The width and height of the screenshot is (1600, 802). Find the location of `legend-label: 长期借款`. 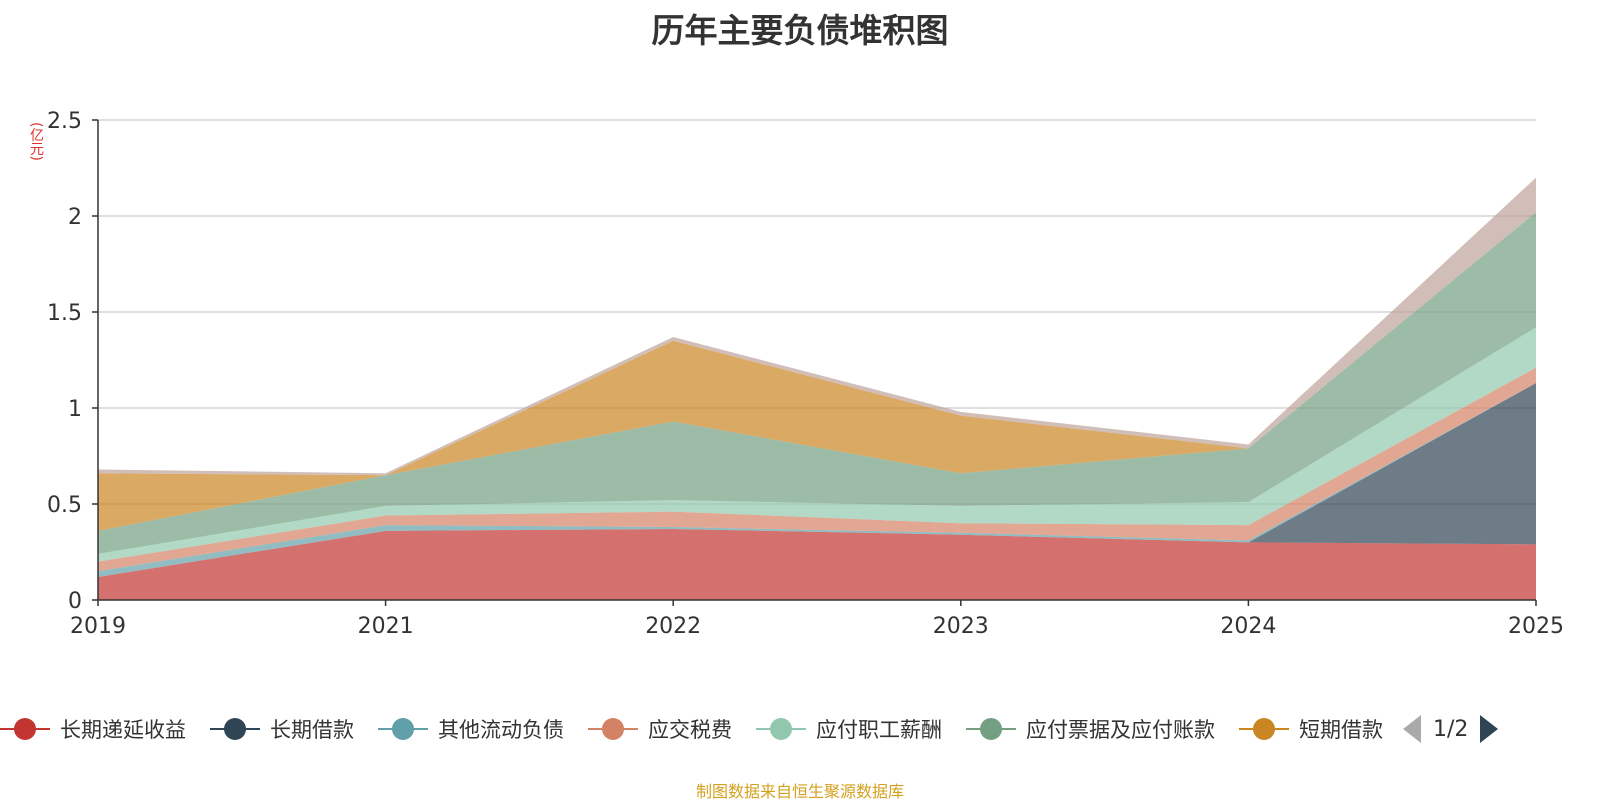

legend-label: 长期借款 is located at coordinates (312, 730).